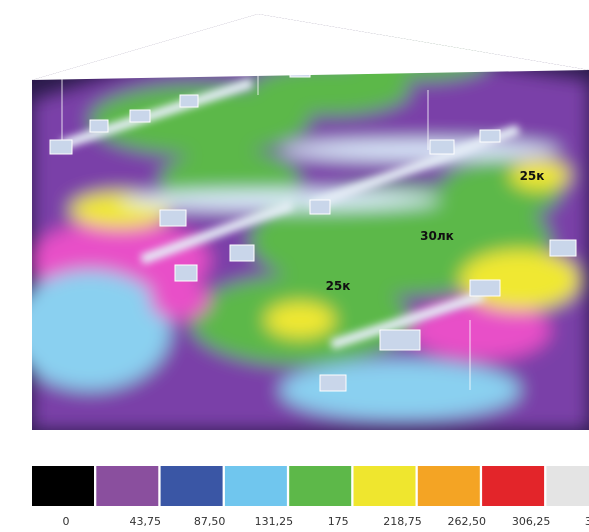  I want to click on legend-label: 0, so click(66, 521).